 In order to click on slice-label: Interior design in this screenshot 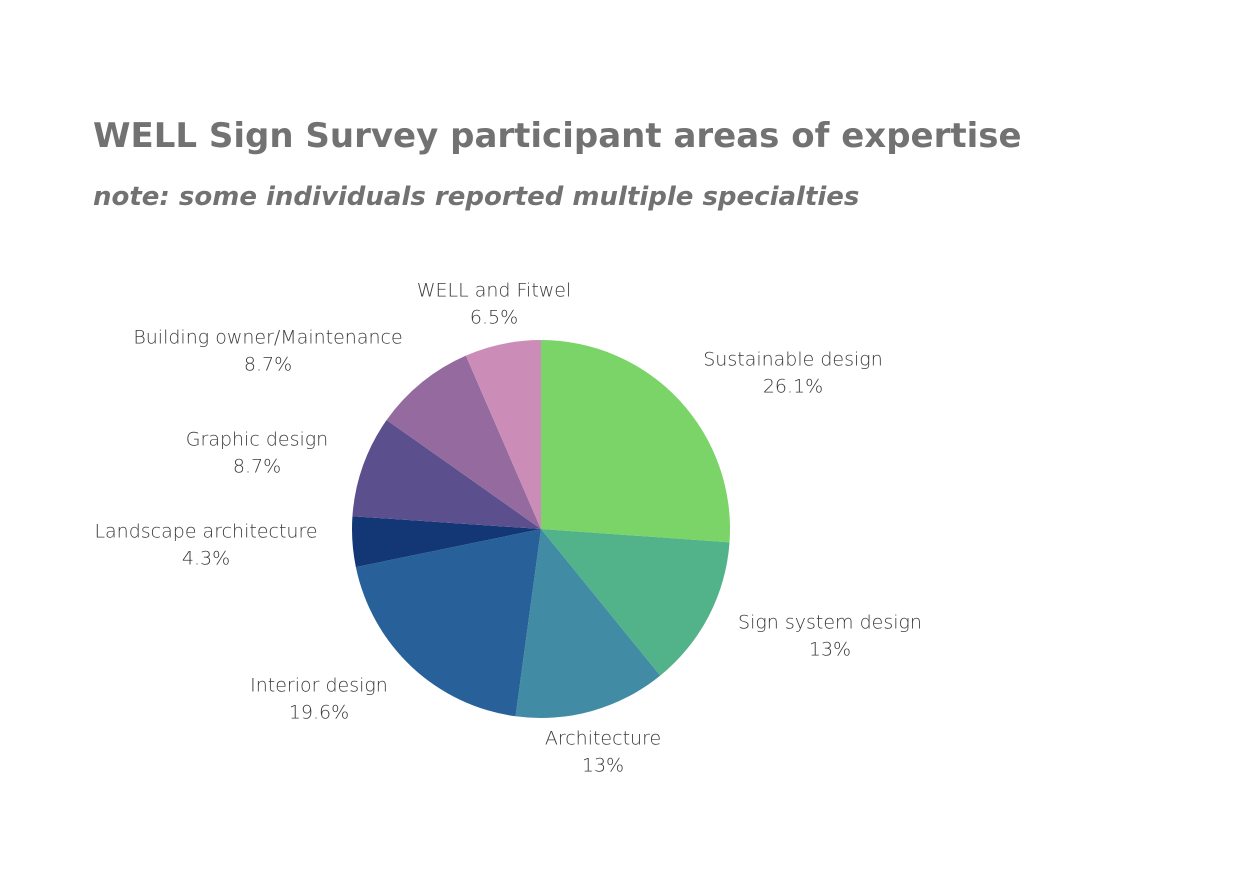, I will do `click(319, 686)`.